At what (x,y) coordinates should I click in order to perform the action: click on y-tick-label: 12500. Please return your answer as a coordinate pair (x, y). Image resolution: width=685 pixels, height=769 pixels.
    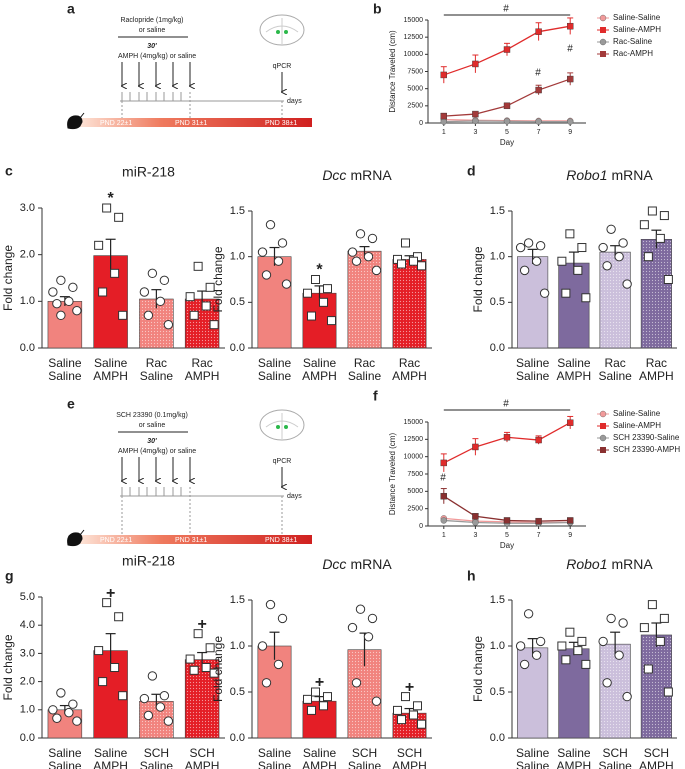
    Looking at the image, I should click on (414, 439).